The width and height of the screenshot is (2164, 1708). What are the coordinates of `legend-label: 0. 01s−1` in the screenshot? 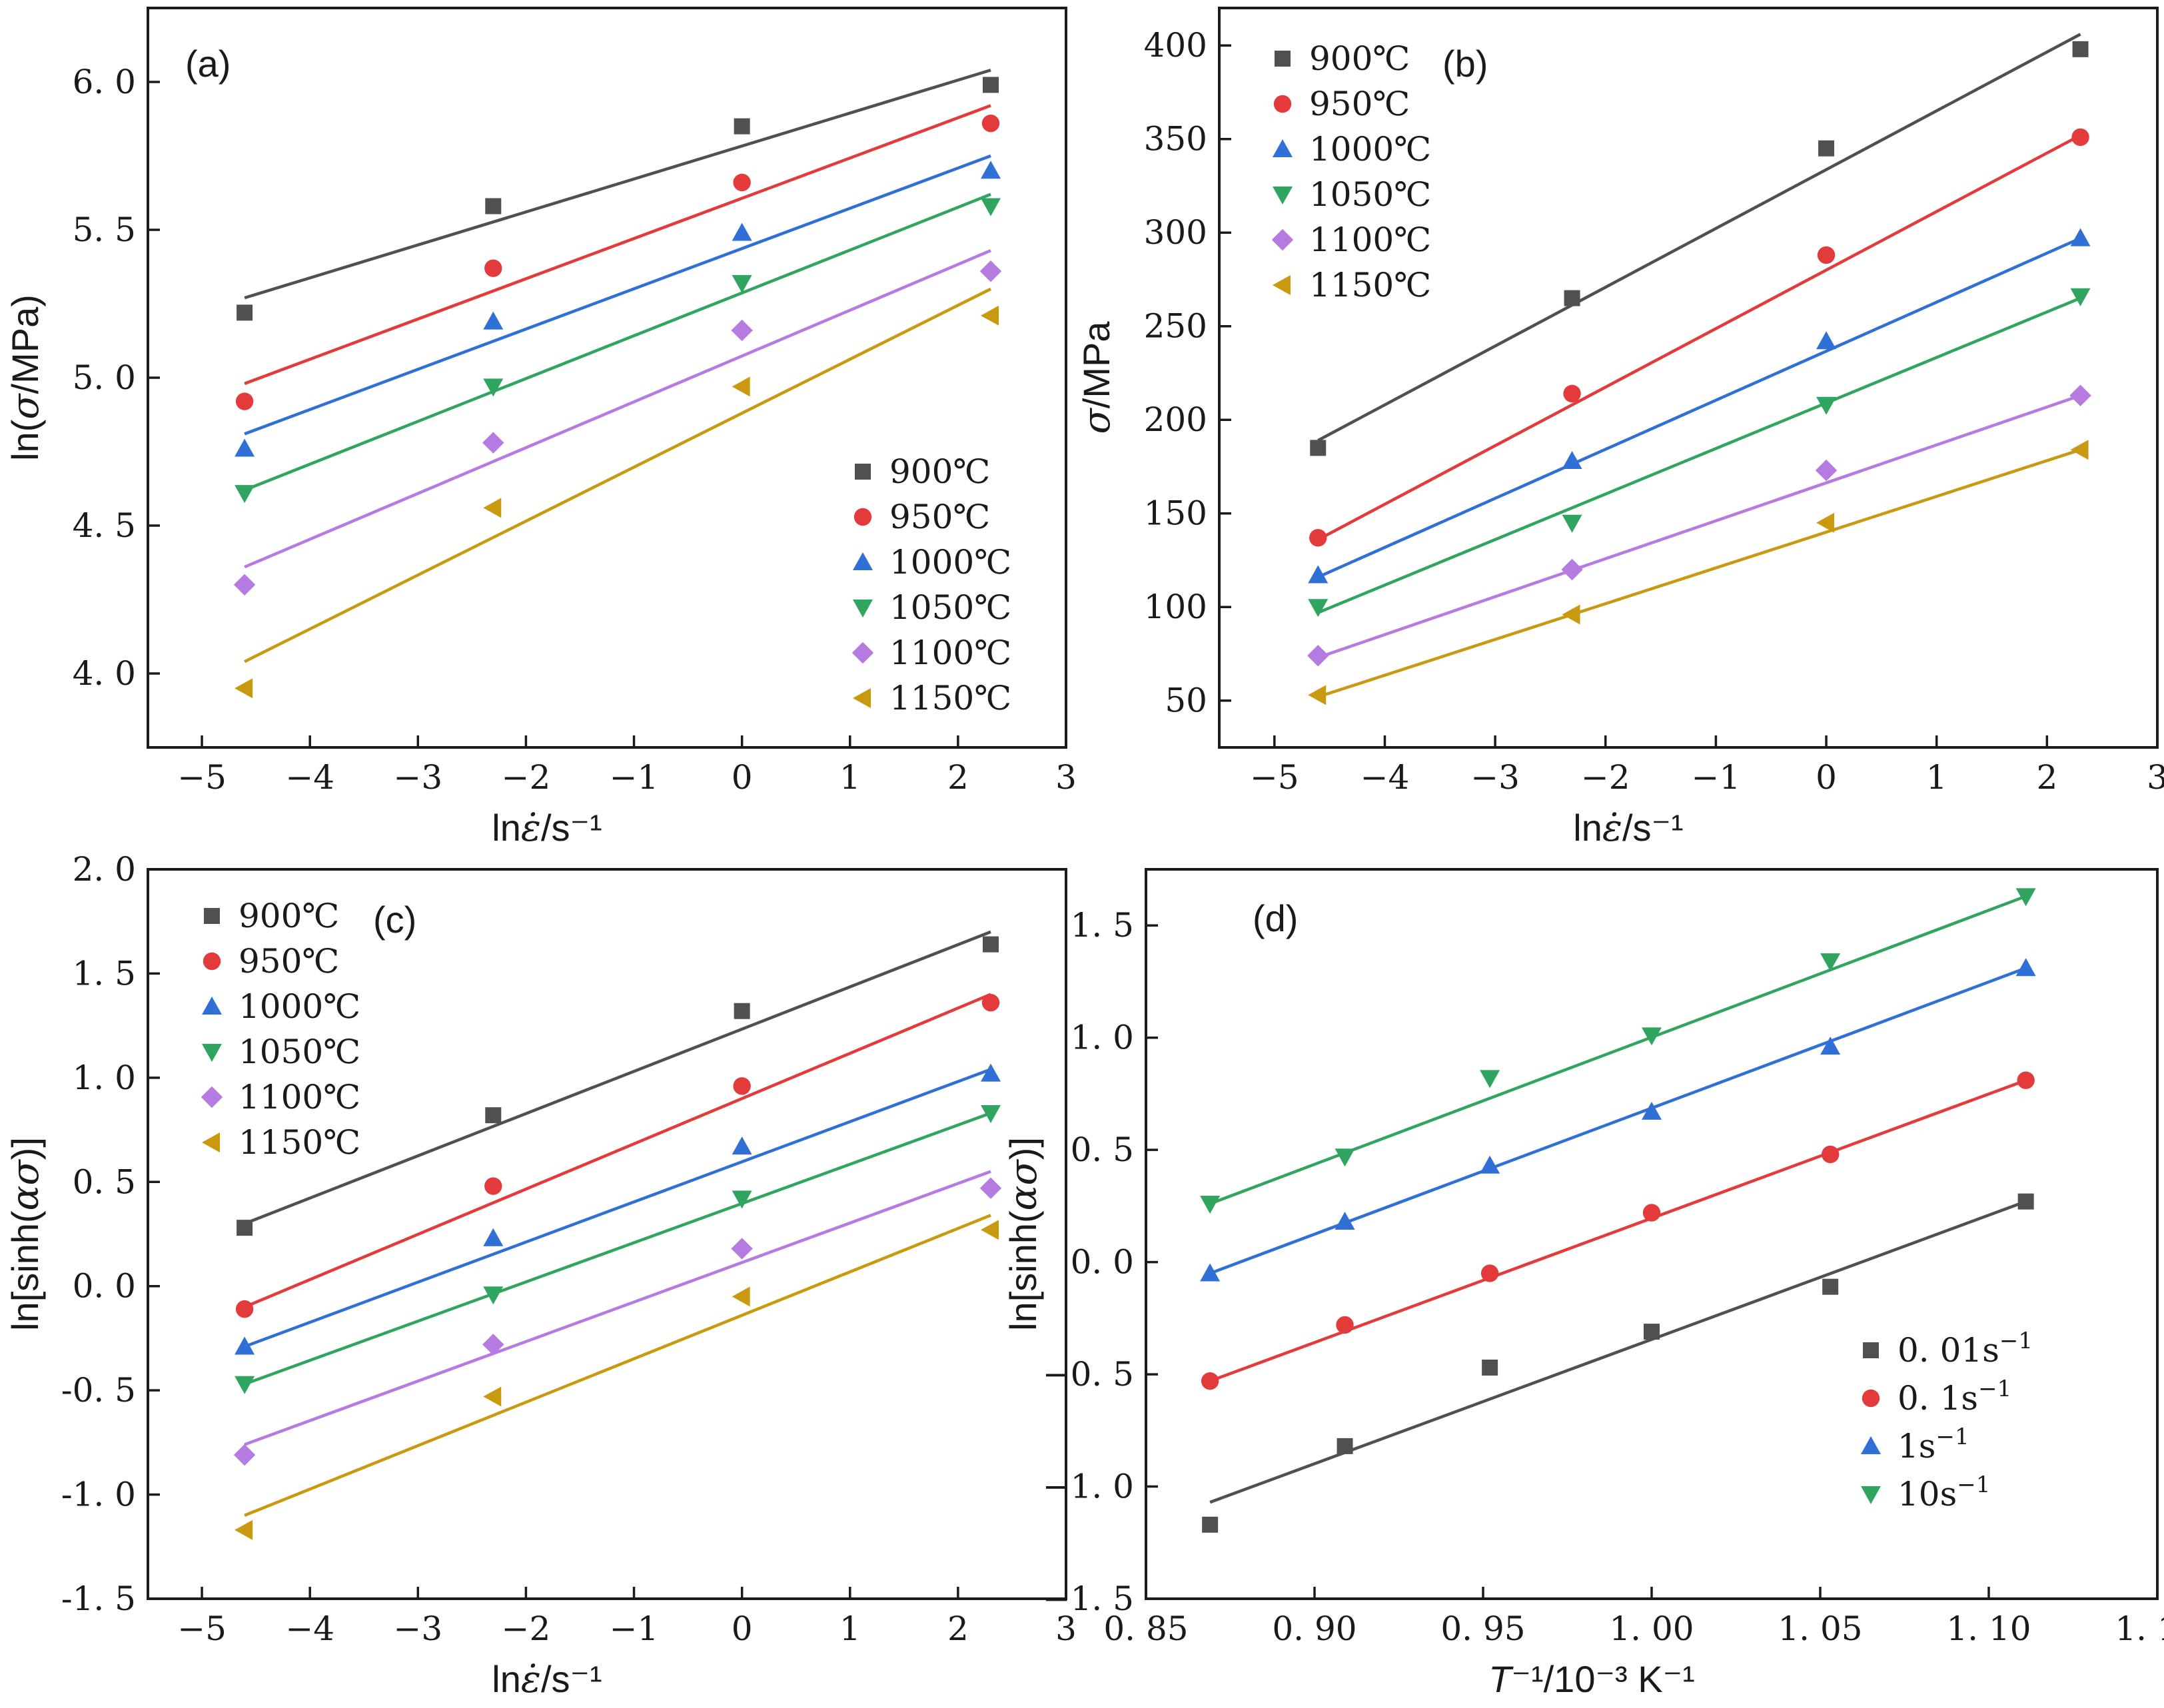 It's located at (1965, 1349).